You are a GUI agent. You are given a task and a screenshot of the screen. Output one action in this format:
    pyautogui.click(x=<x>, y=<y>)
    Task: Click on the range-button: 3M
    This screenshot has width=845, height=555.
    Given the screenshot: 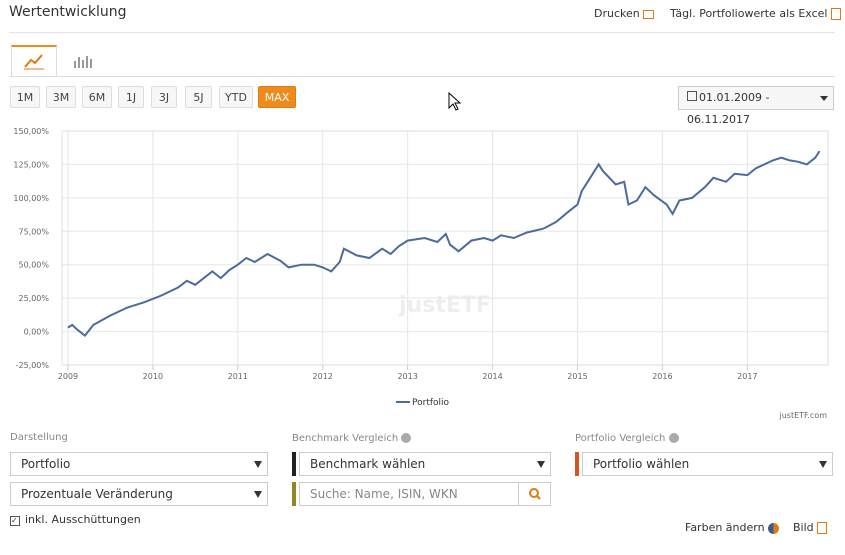 What is the action you would take?
    pyautogui.click(x=61, y=97)
    